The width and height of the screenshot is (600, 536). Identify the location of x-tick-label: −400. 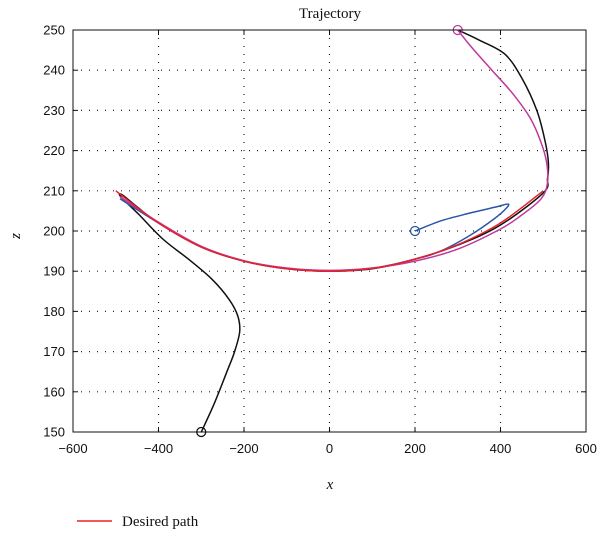
(158, 448).